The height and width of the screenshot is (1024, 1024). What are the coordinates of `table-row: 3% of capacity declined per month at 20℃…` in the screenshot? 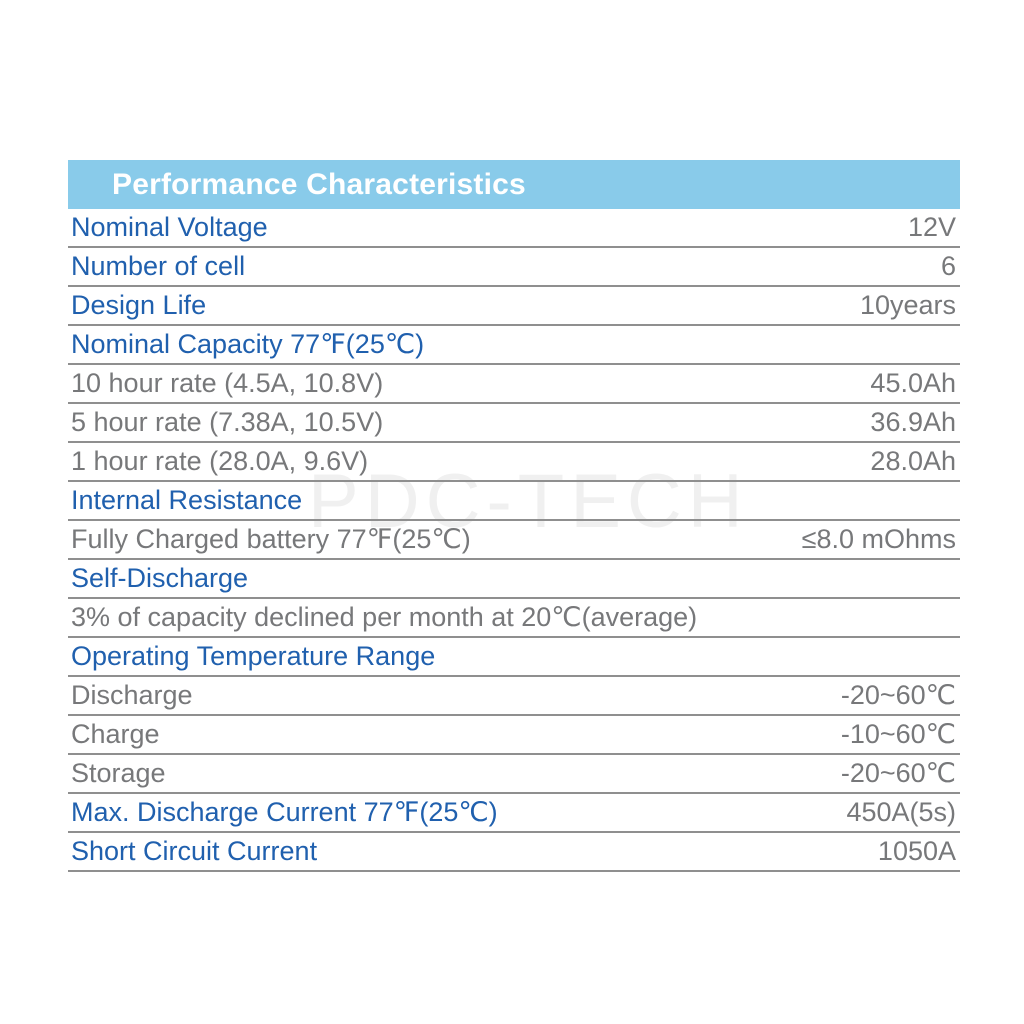 It's located at (514, 618).